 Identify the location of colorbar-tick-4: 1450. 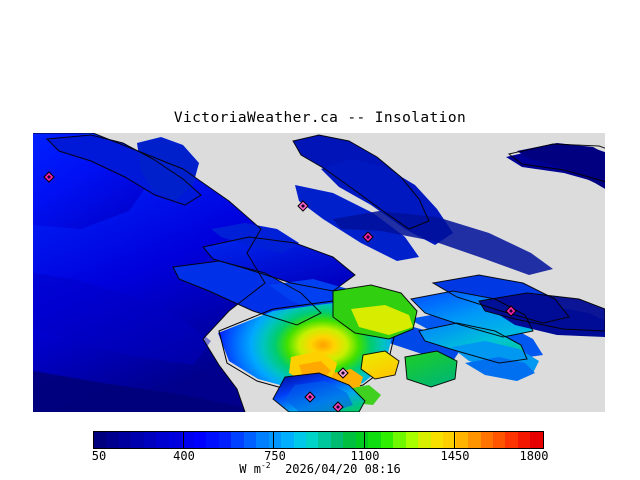
(455, 456).